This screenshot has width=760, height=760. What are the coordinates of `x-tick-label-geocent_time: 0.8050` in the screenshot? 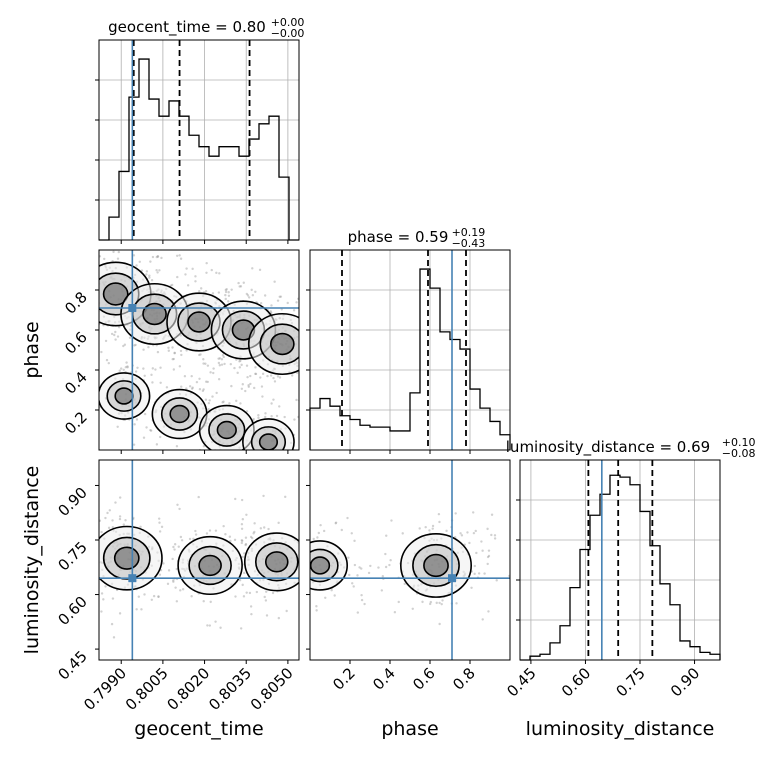 It's located at (272, 689).